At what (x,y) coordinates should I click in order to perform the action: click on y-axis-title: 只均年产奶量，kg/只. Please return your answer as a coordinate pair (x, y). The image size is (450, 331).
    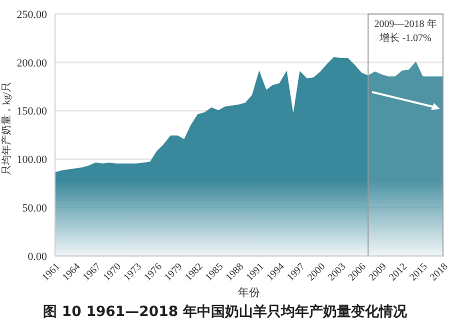
    Looking at the image, I should click on (6, 128).